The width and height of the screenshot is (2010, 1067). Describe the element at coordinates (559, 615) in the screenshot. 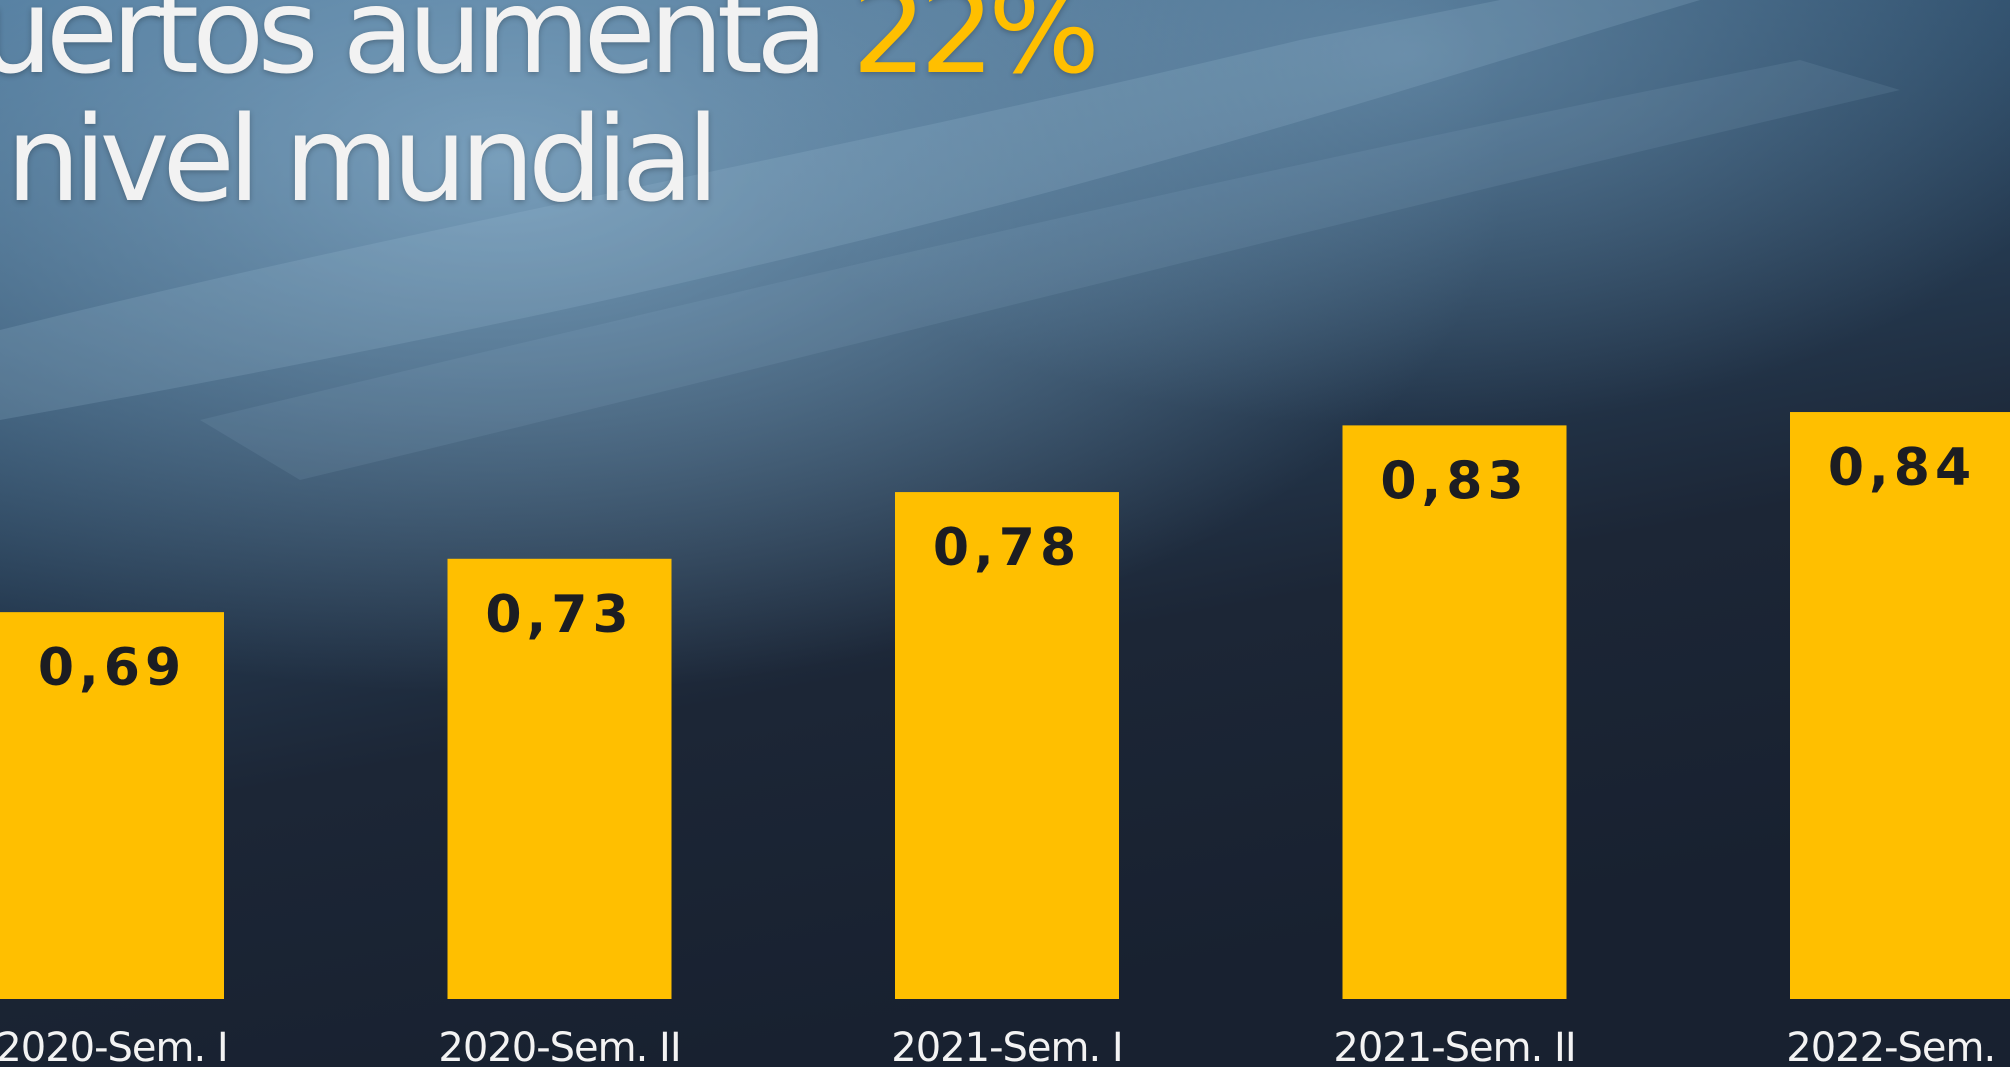

I see `bar-value-label-2: 0,73` at that location.